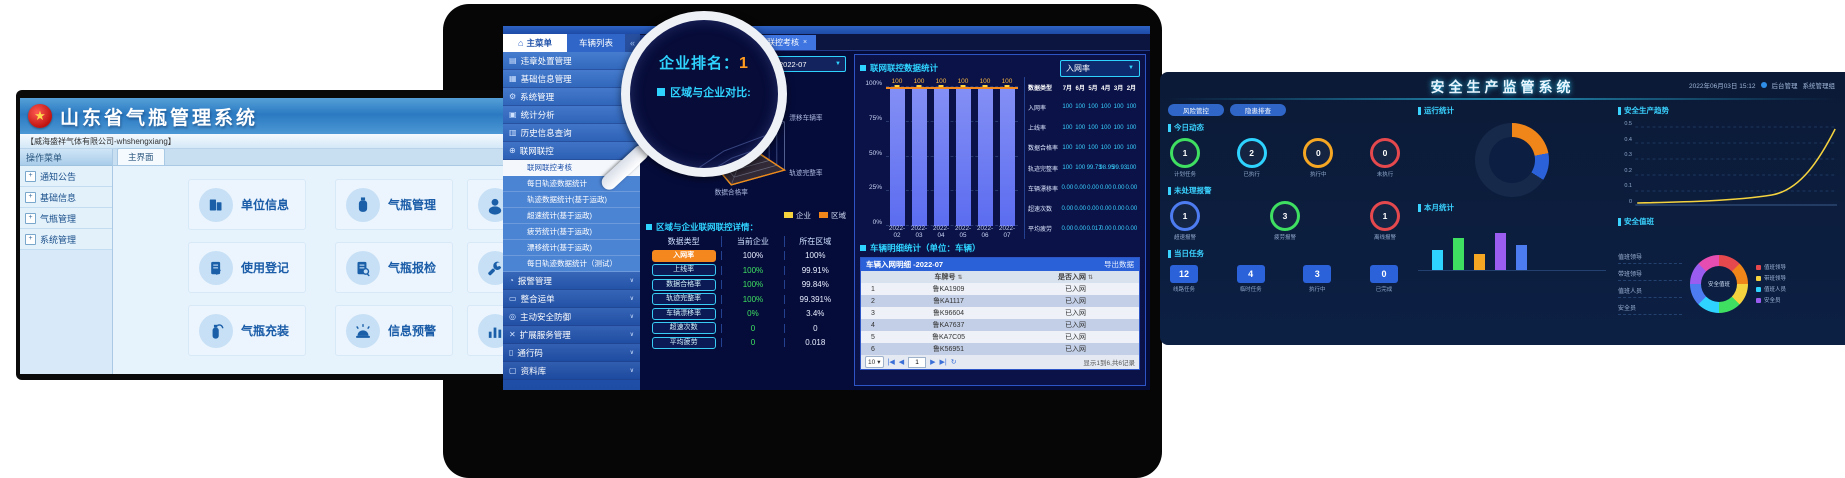 The height and width of the screenshot is (478, 1845). I want to click on bar-value-label: 100, so click(919, 81).